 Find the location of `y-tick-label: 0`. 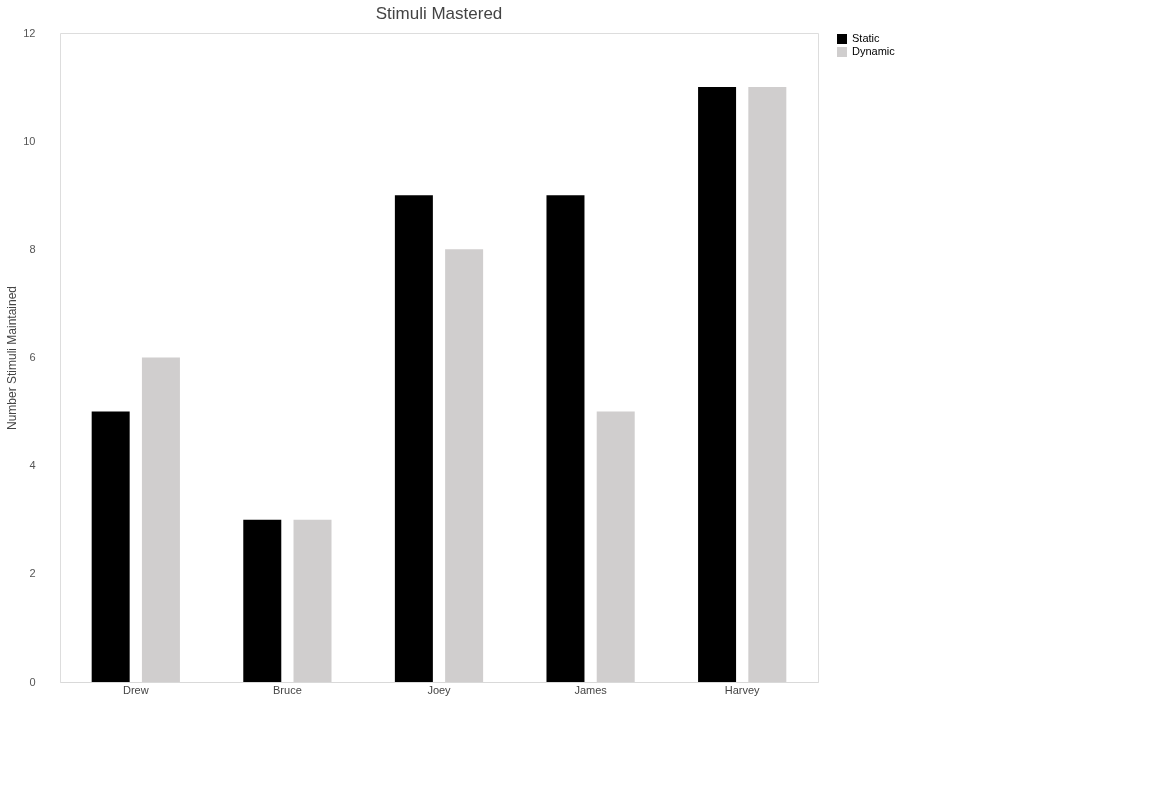

y-tick-label: 0 is located at coordinates (32, 681).